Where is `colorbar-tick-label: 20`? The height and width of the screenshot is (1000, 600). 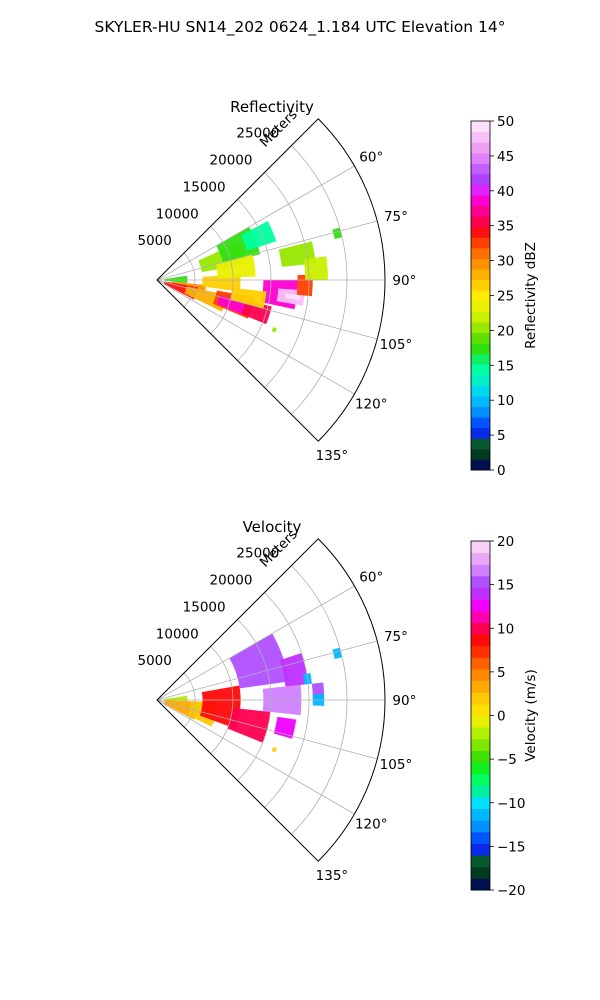 colorbar-tick-label: 20 is located at coordinates (505, 331).